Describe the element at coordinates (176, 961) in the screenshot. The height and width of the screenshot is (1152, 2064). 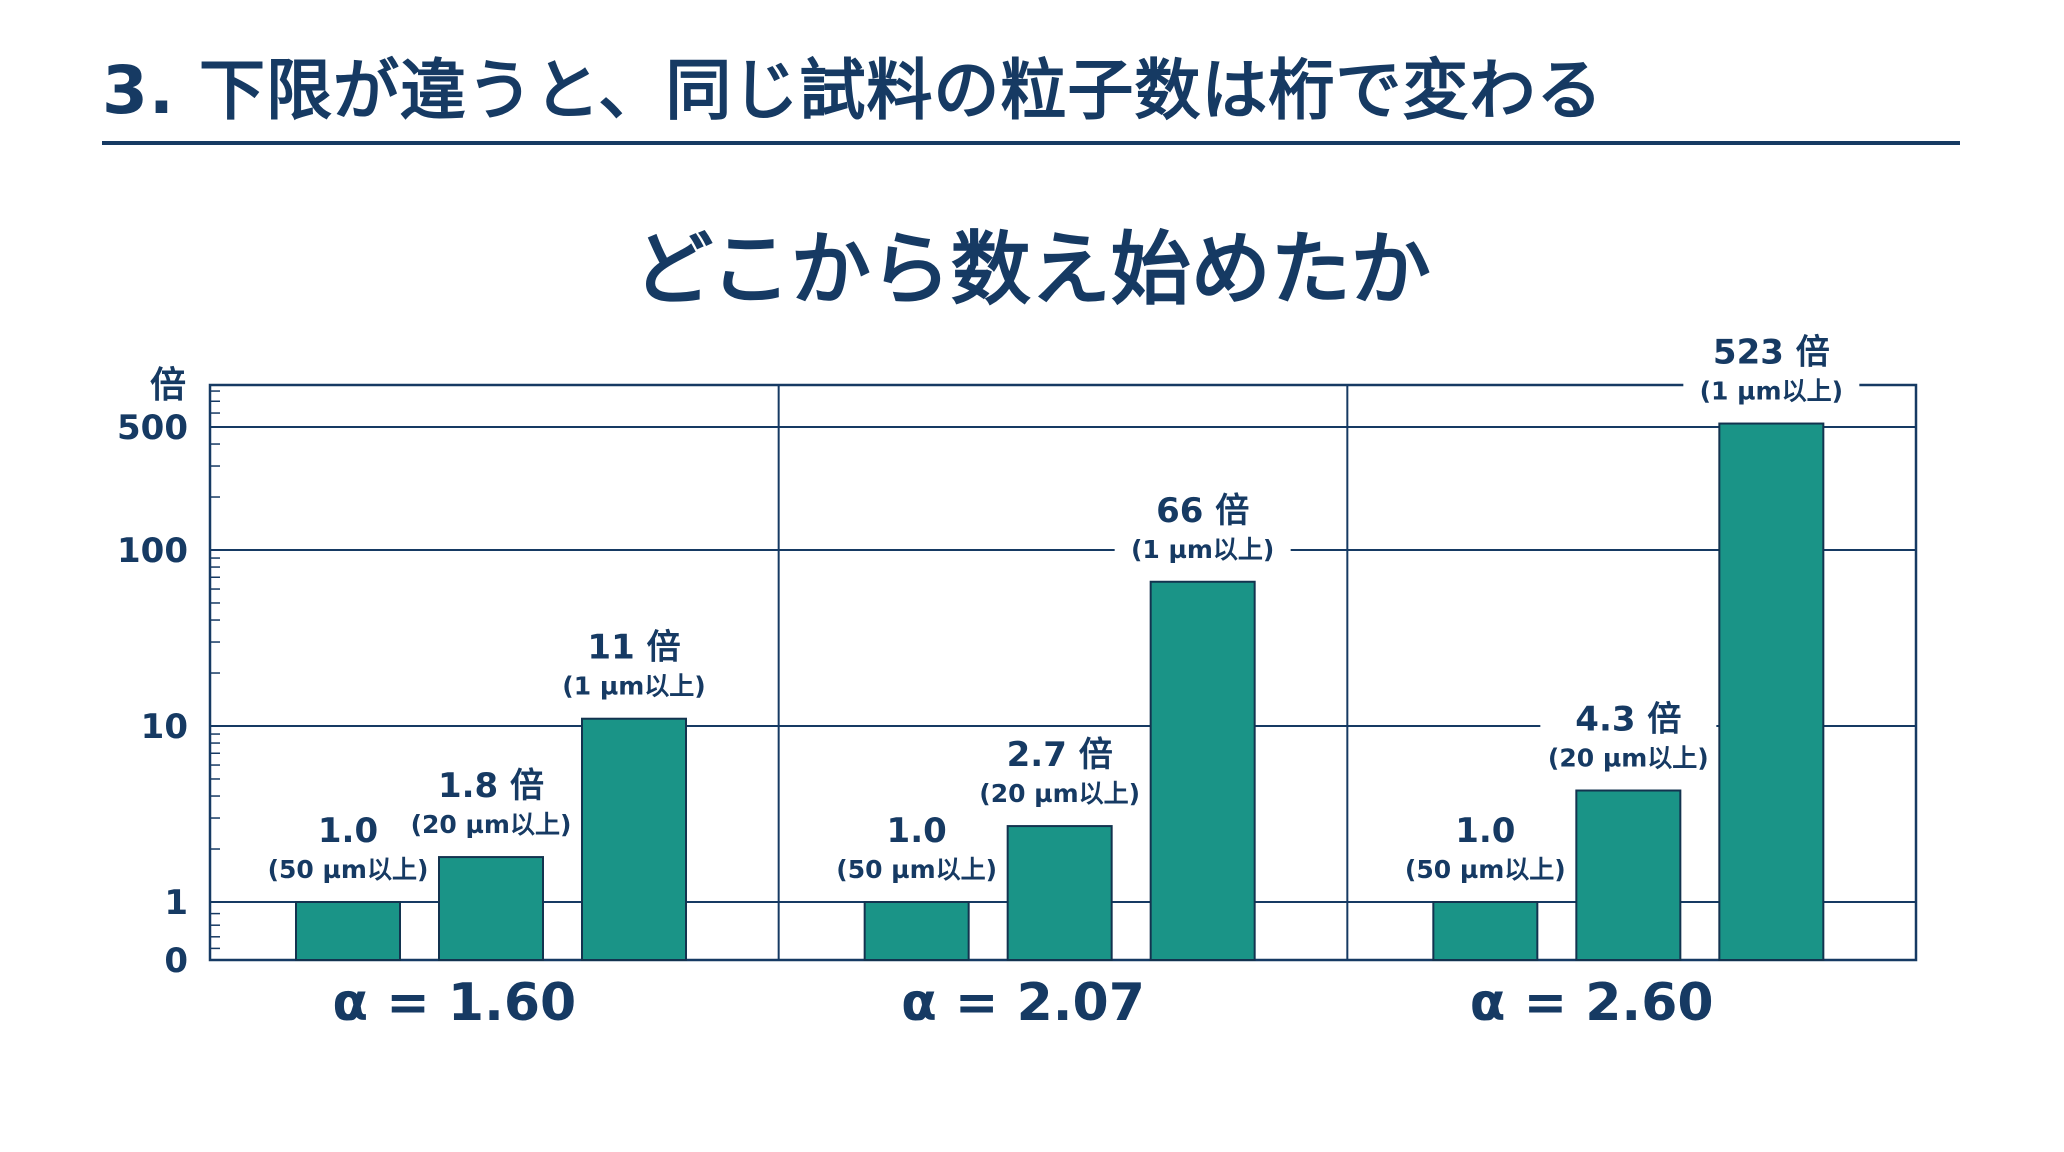
I see `y-tick-label: 0` at that location.